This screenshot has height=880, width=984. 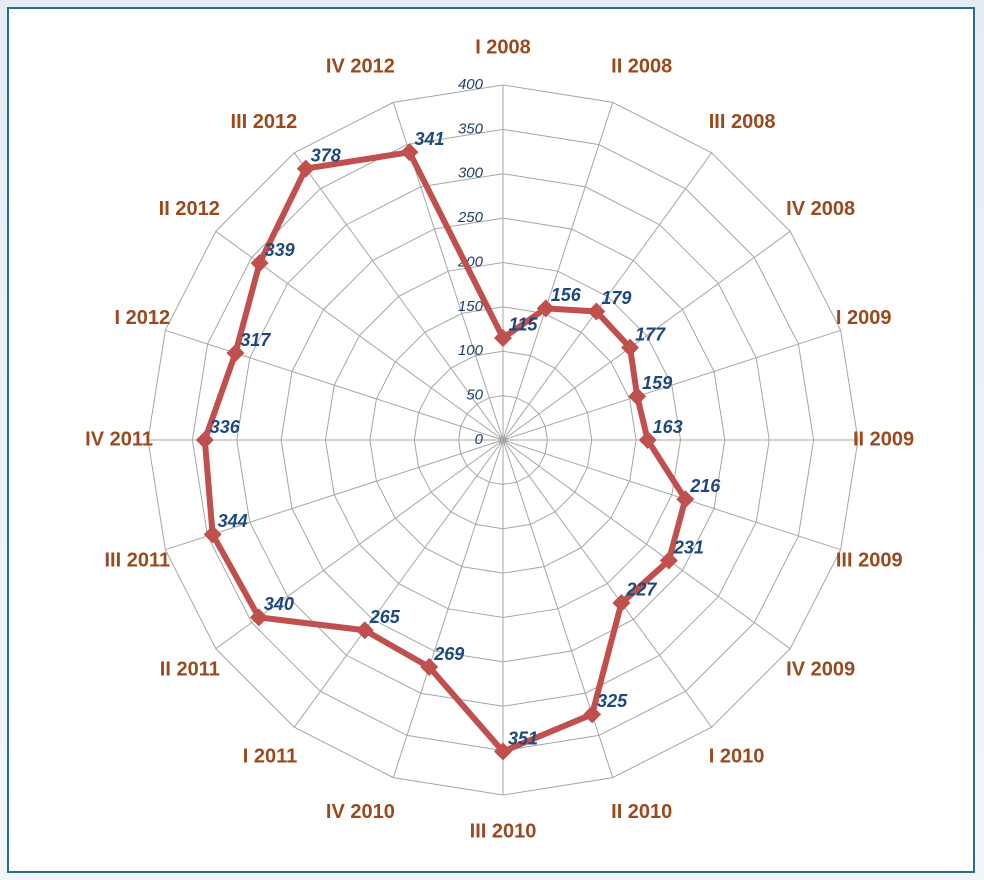 What do you see at coordinates (820, 209) in the screenshot?
I see `category-label: IV 2008` at bounding box center [820, 209].